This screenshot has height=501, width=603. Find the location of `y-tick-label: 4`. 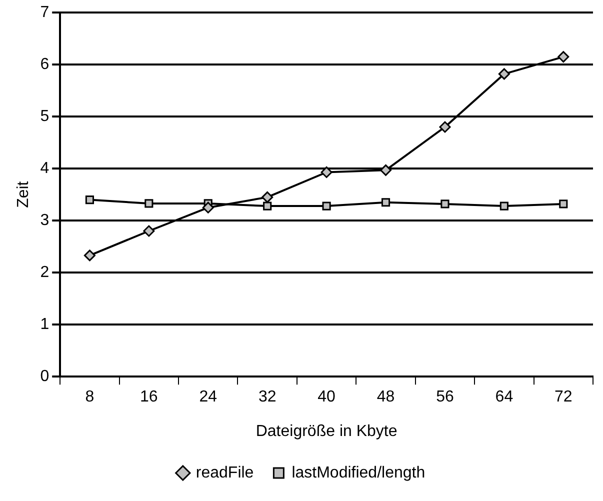

y-tick-label: 4 is located at coordinates (45, 169).